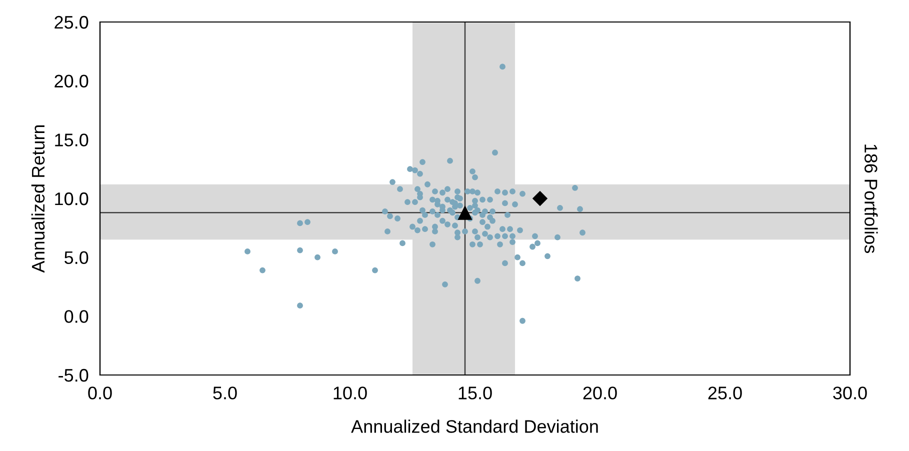  Describe the element at coordinates (71, 22) in the screenshot. I see `y-tick-label: 25.0` at that location.